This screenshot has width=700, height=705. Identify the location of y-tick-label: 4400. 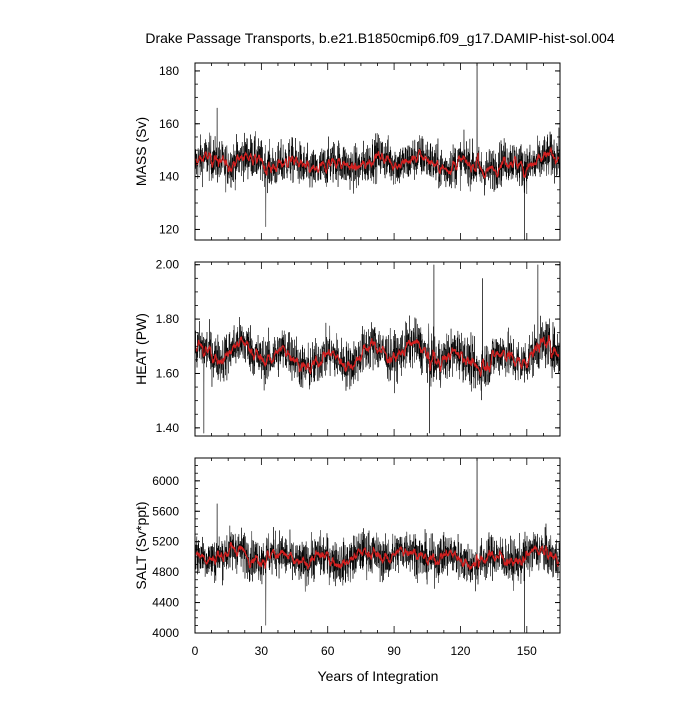
(165, 603).